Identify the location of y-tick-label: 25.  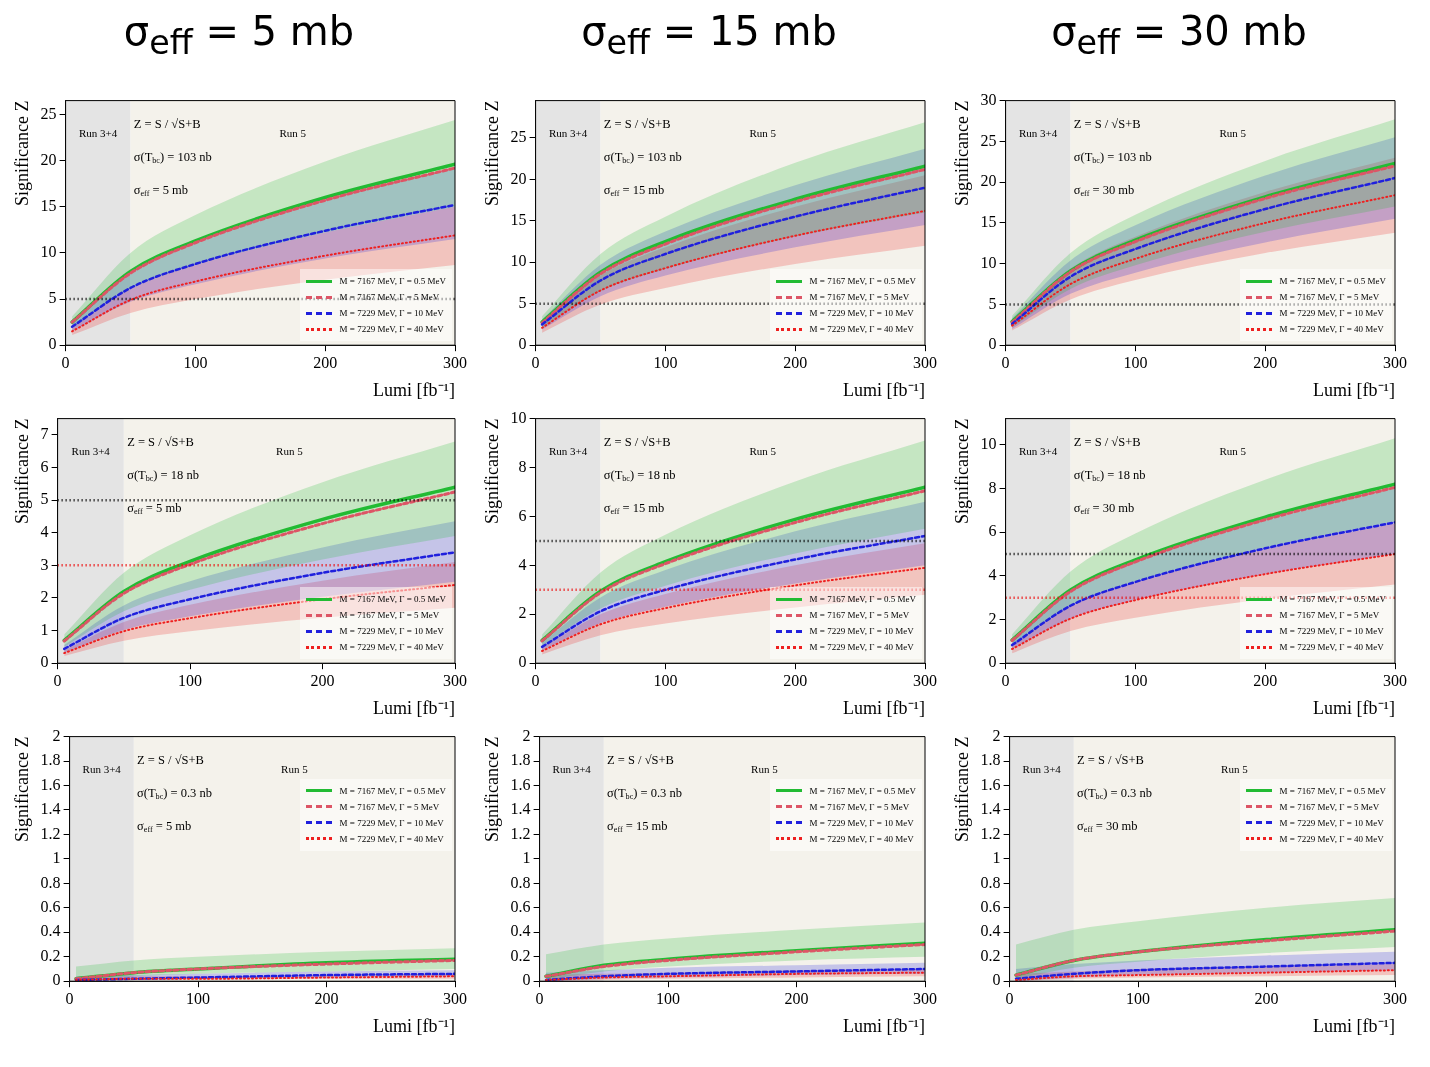
(518, 137).